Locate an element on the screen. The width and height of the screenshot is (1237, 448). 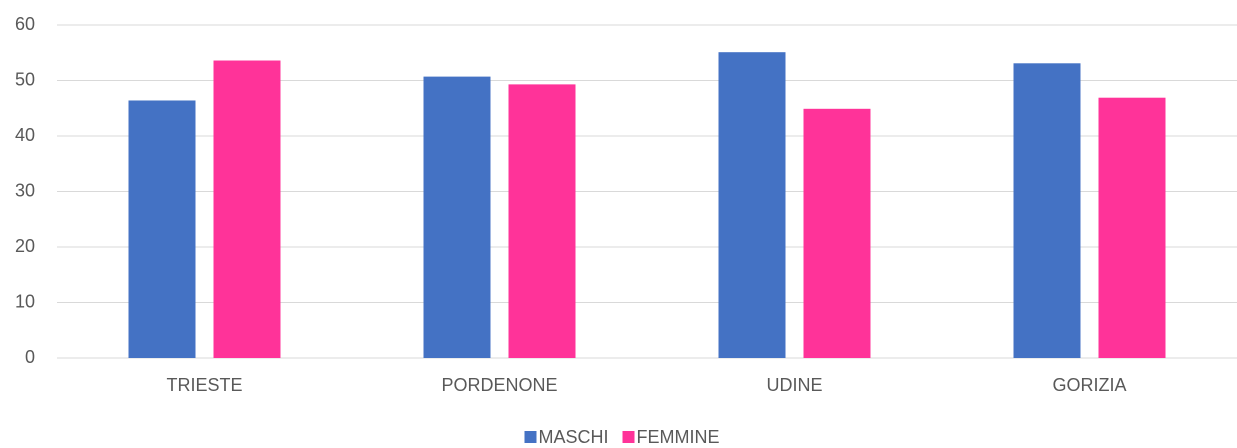
y-tick-label: 30 is located at coordinates (25, 190).